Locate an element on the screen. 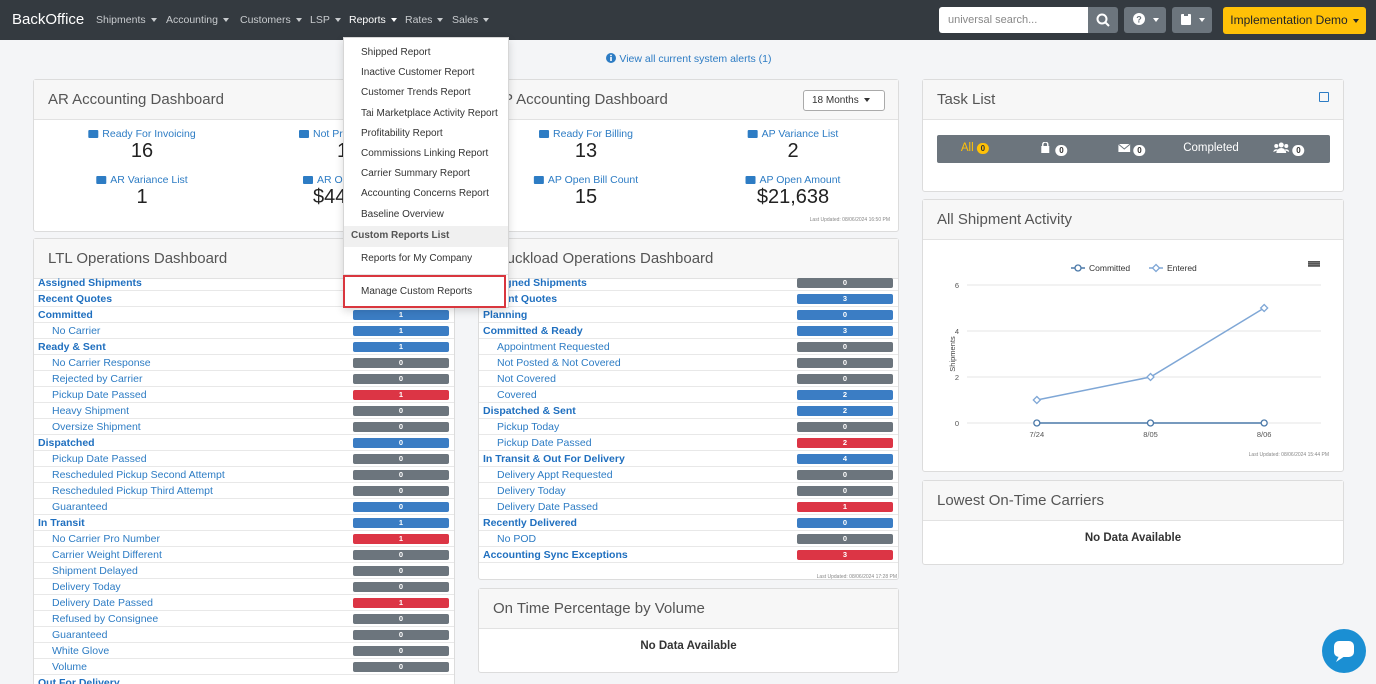  menu-item: Commissions Linking Report is located at coordinates (424, 153).